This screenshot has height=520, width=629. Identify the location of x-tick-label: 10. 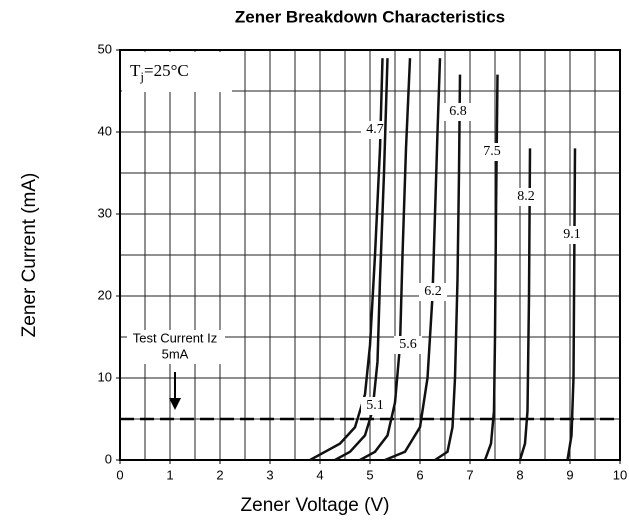
(620, 474).